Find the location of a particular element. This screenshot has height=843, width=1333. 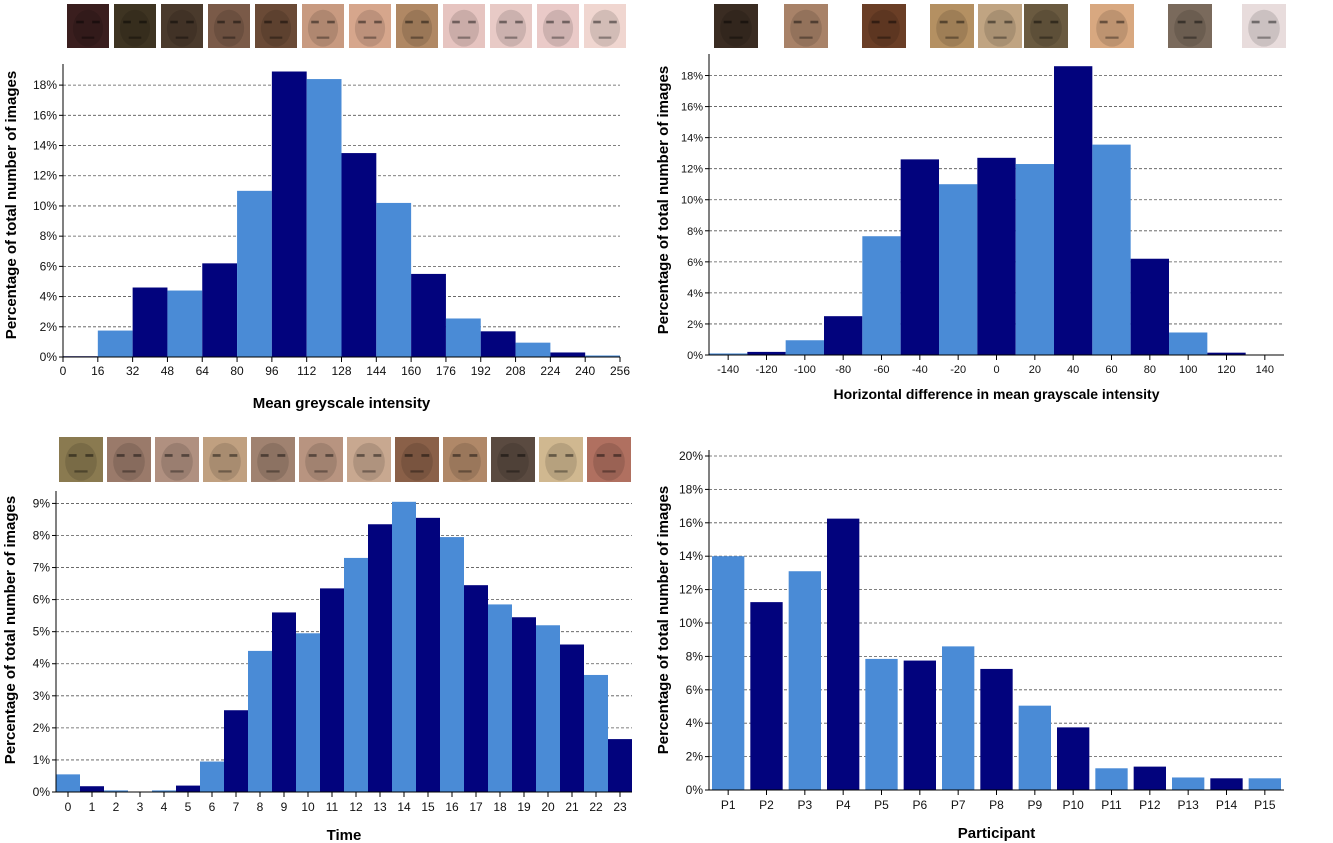

x-tick-label: P11 is located at coordinates (1111, 805).